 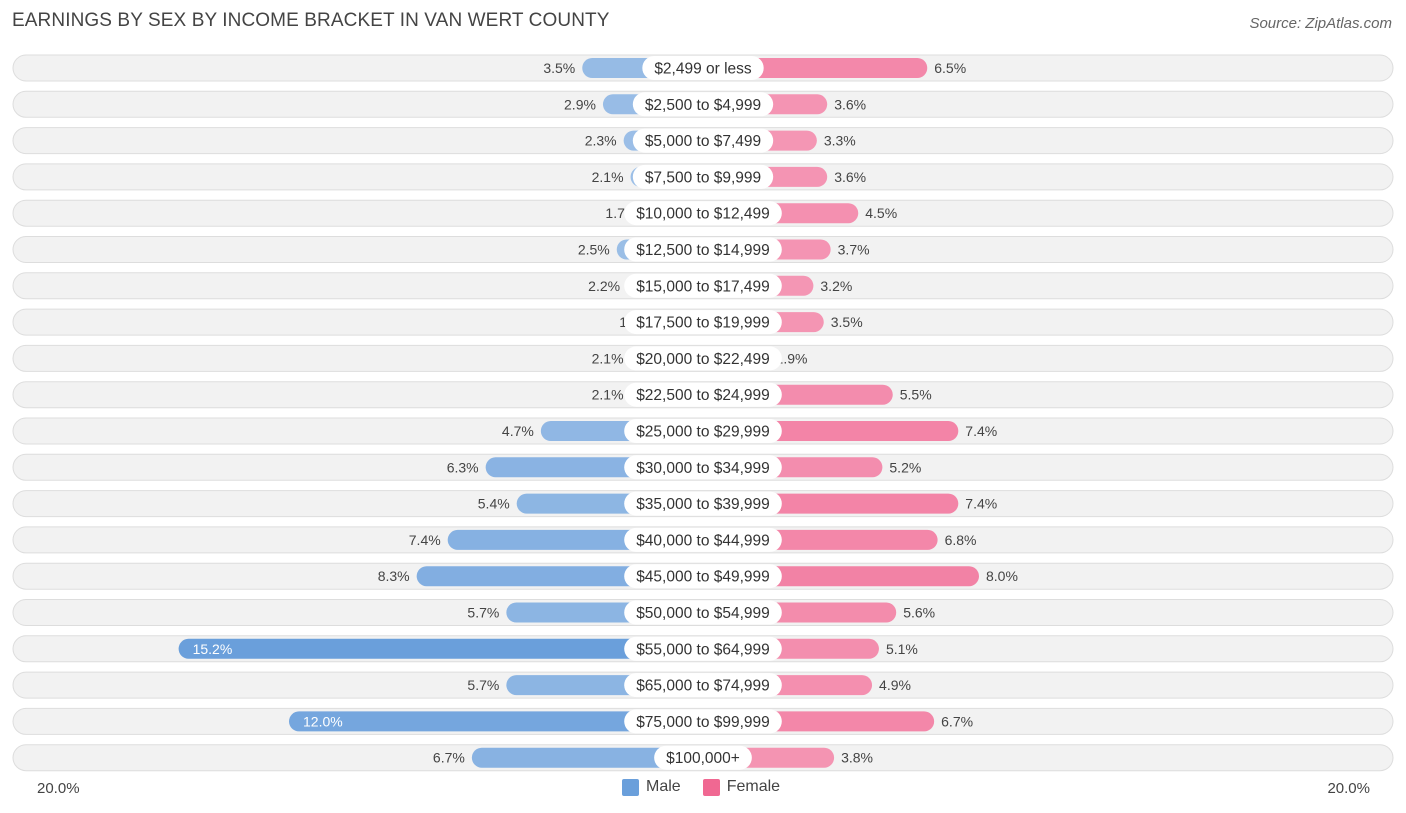 What do you see at coordinates (711, 787) in the screenshot?
I see `legend-swatch-female` at bounding box center [711, 787].